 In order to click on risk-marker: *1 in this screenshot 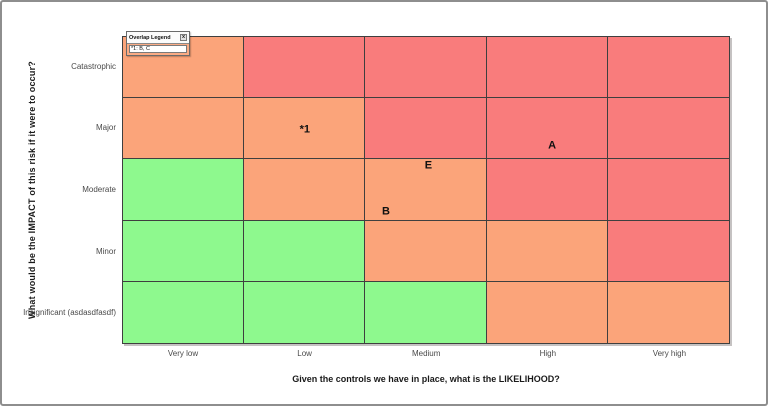, I will do `click(304, 129)`.